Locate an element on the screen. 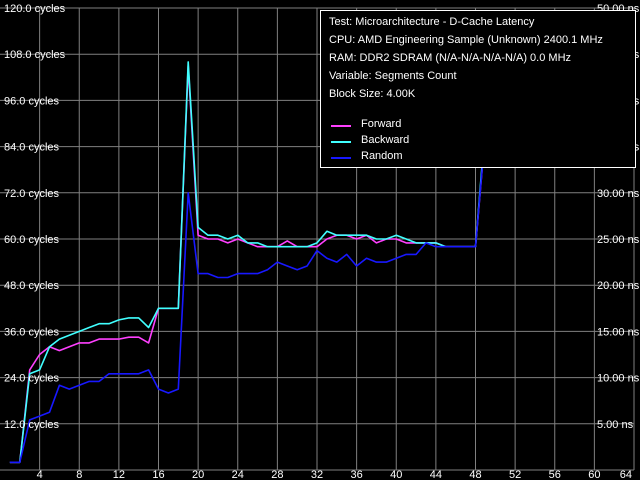 Image resolution: width=640 pixels, height=480 pixels. y-left-tick-label: 96.0 cycles is located at coordinates (32, 101).